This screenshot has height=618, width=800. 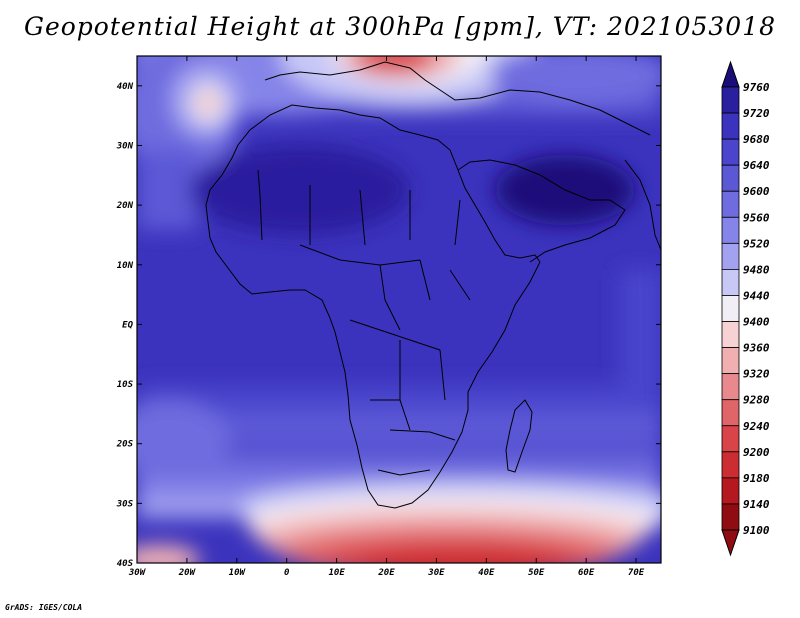 What do you see at coordinates (125, 266) in the screenshot?
I see `lat-label: 10N` at bounding box center [125, 266].